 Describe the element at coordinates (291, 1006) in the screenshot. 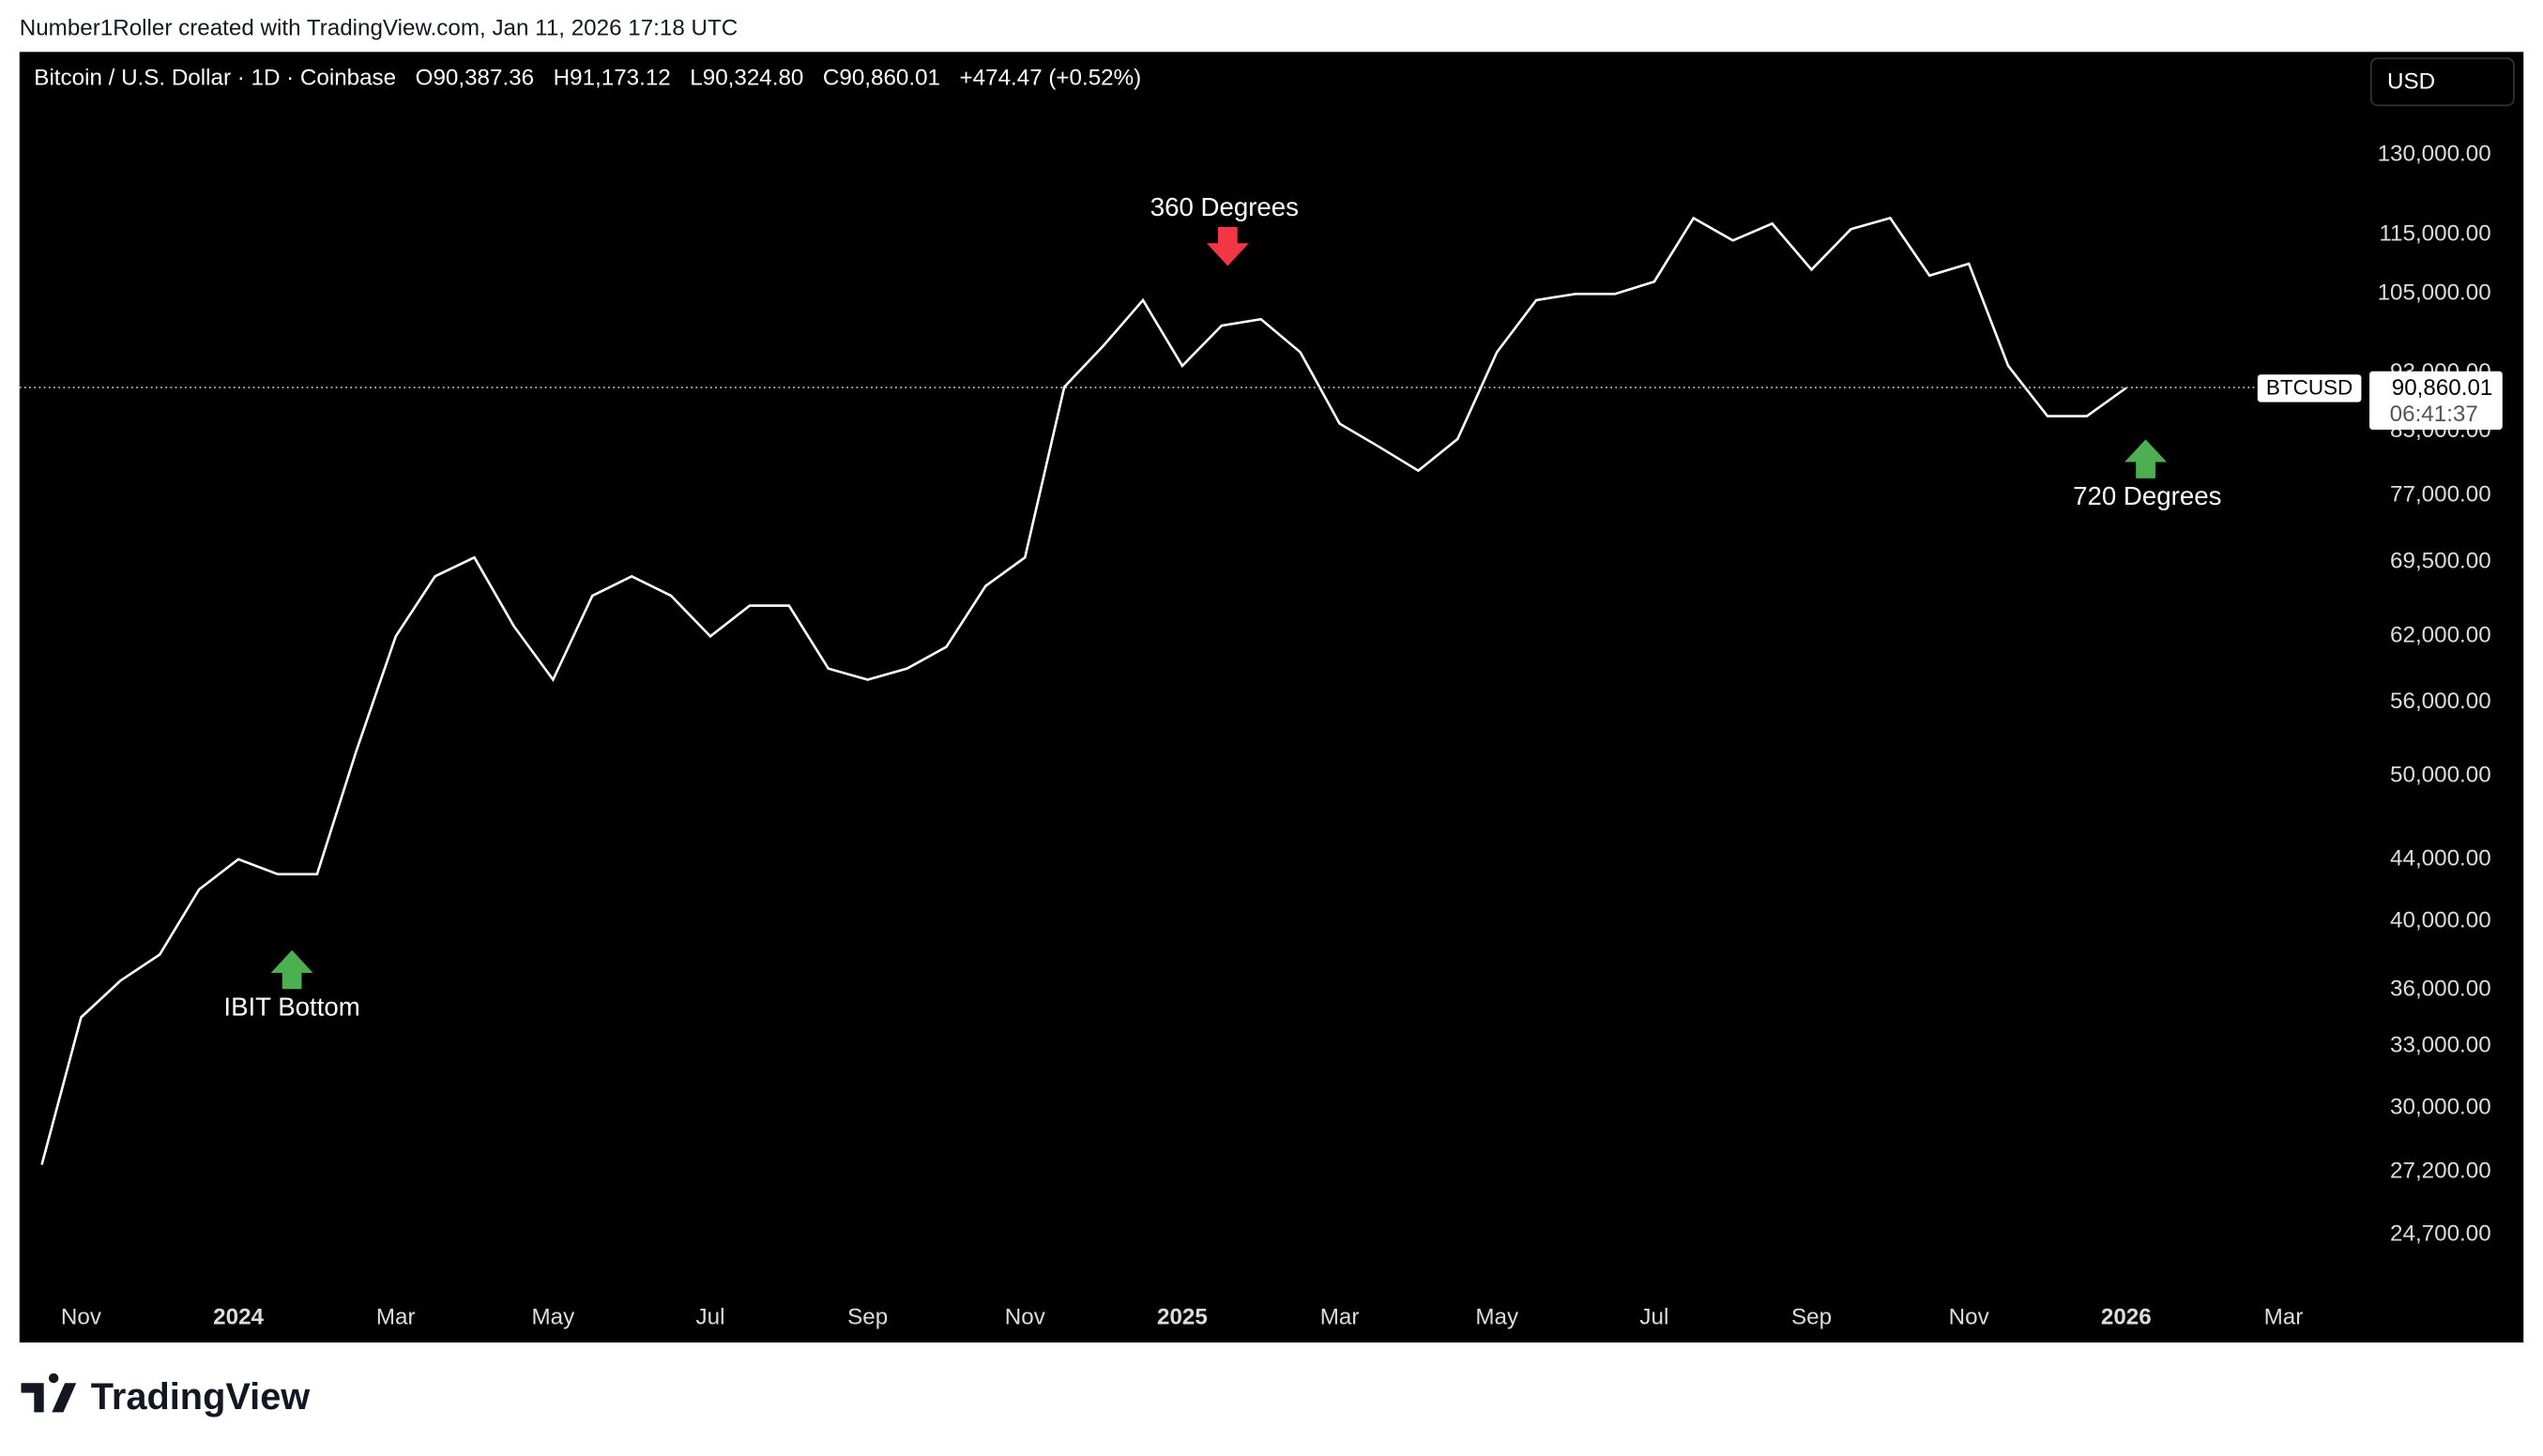

I see `annotation: IBIT Bottom` at that location.